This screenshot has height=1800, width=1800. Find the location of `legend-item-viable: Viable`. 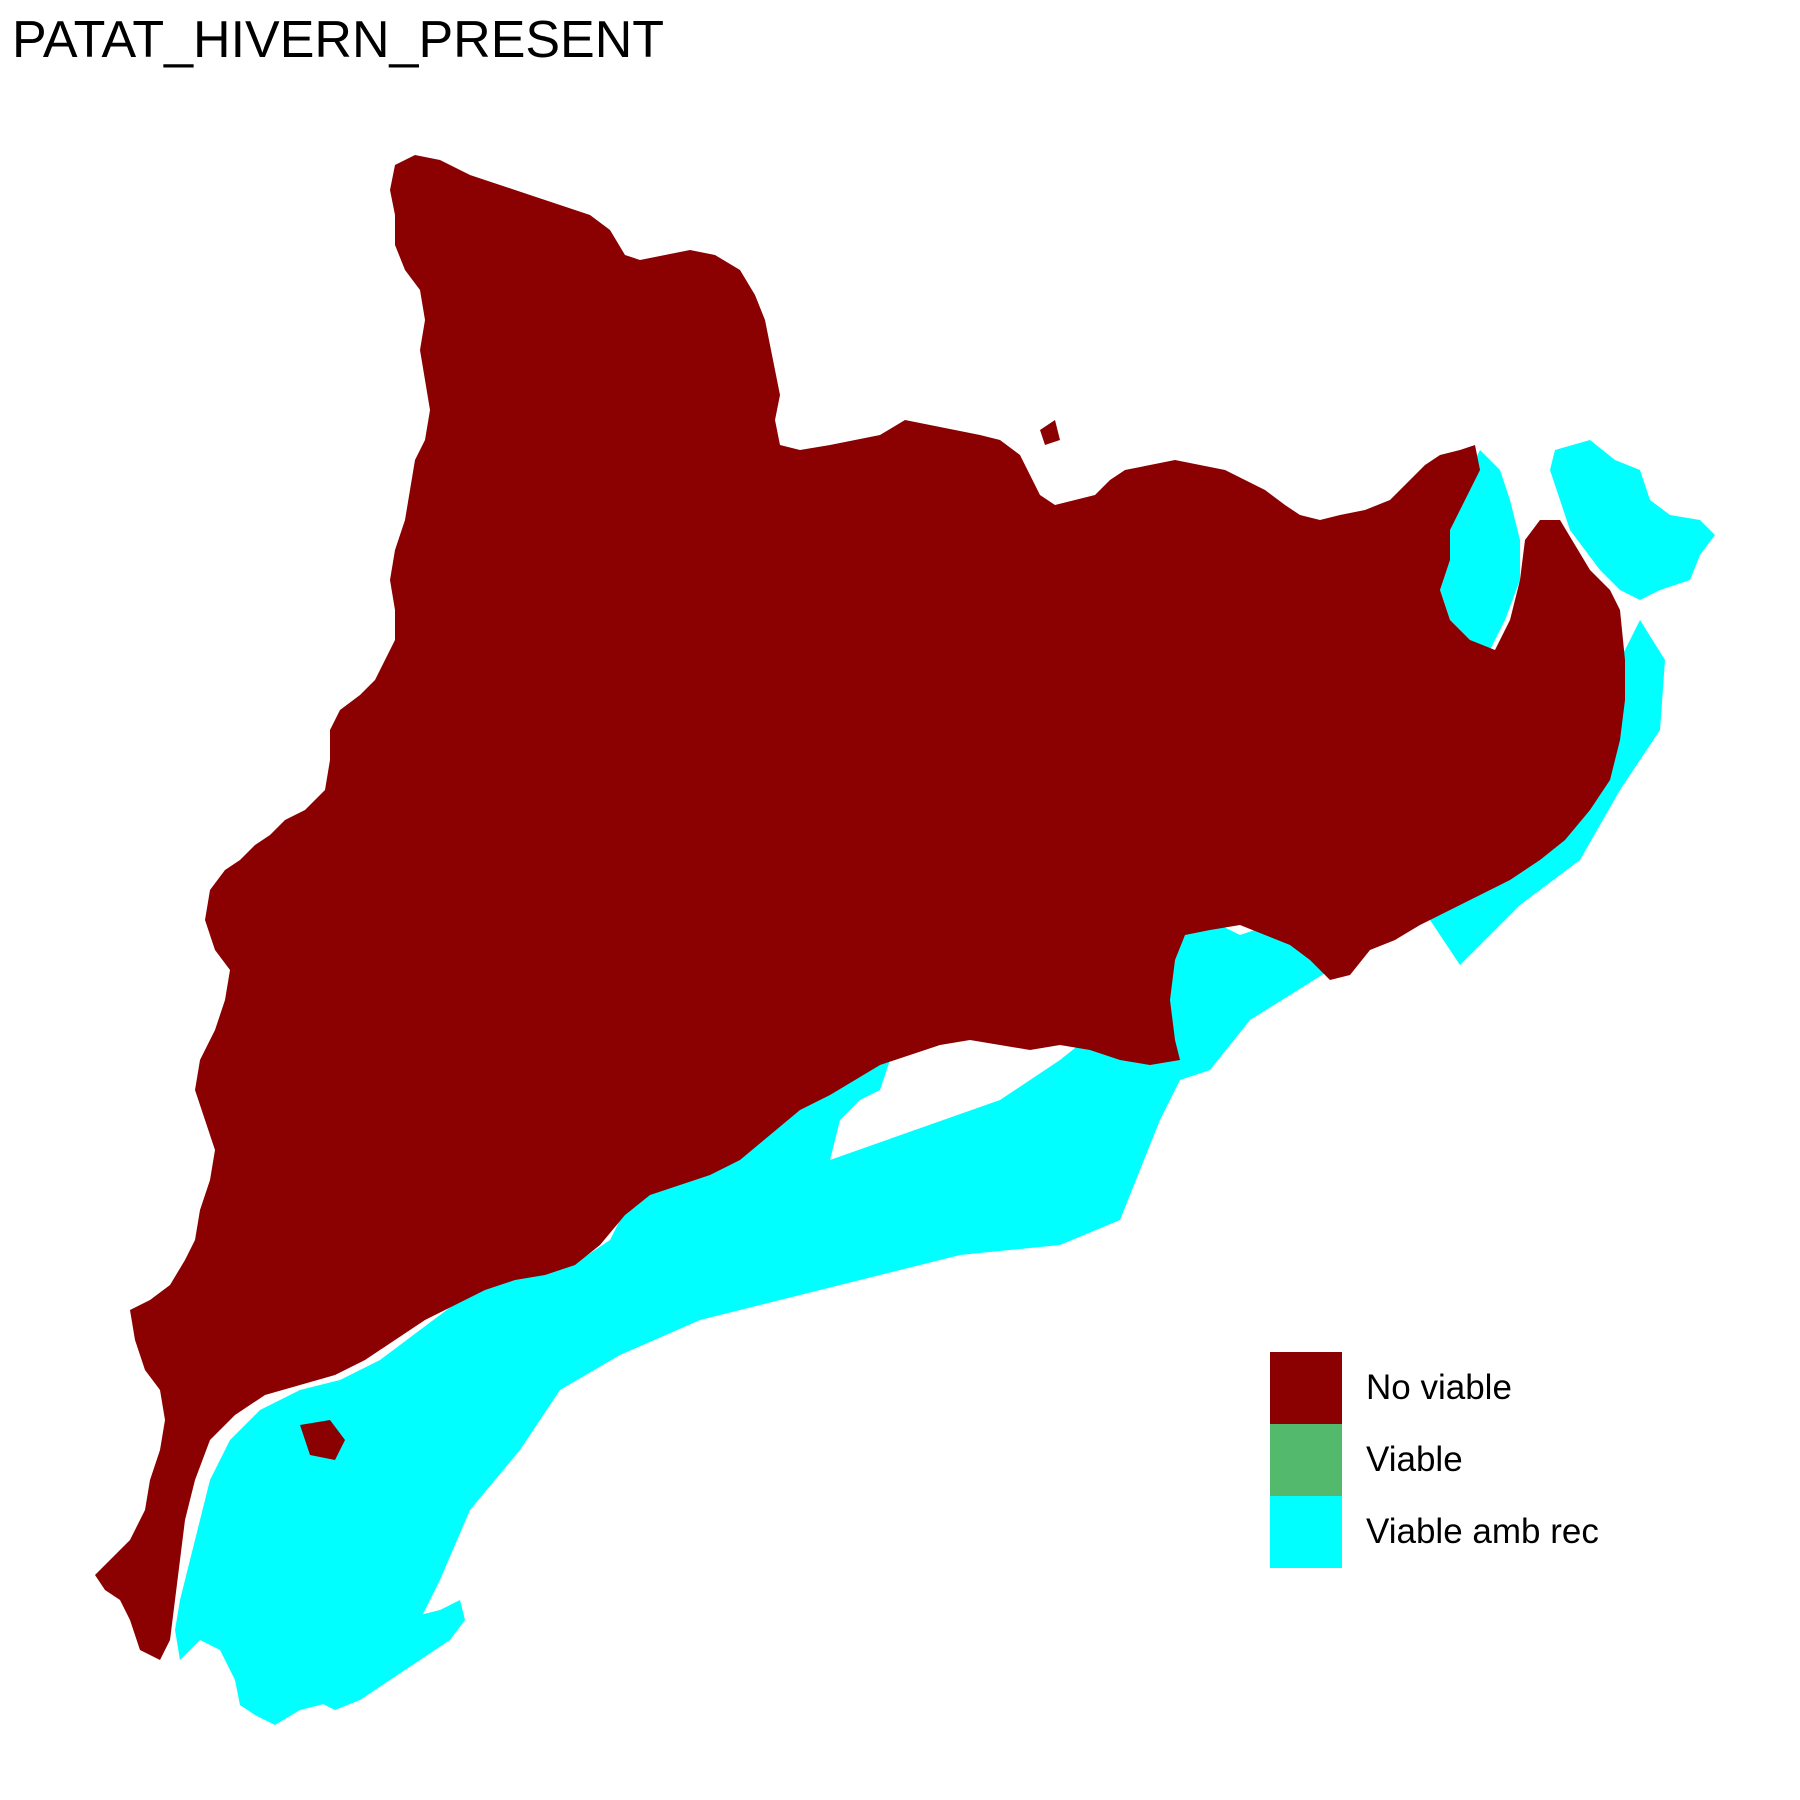

legend-item-viable: Viable is located at coordinates (1434, 1460).